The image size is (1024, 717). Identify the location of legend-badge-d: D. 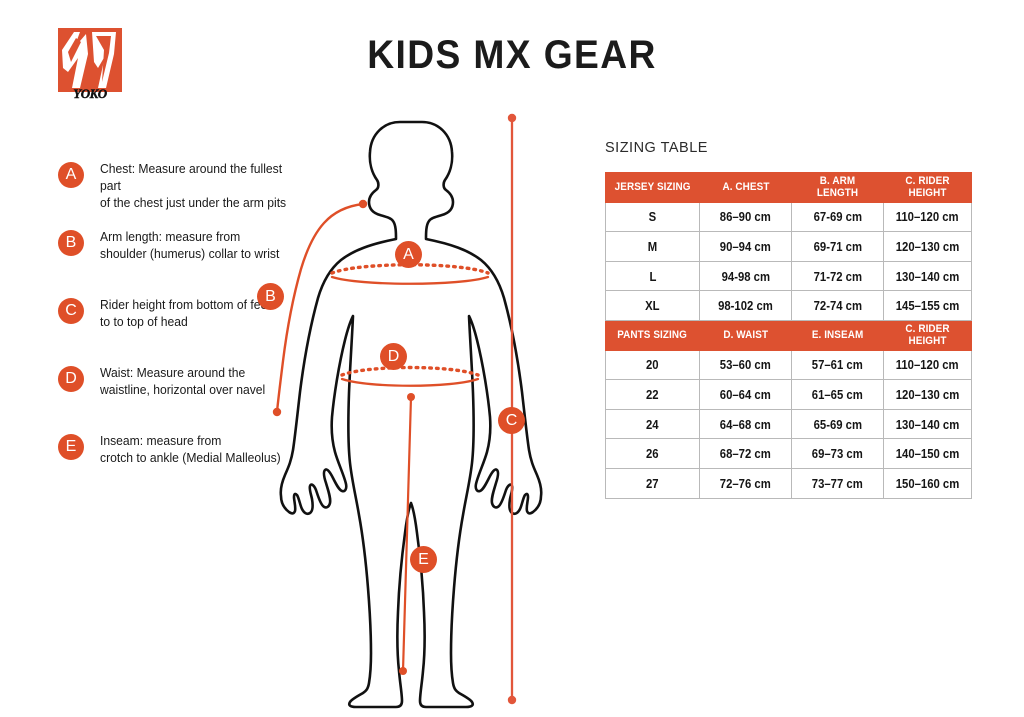
(71, 379).